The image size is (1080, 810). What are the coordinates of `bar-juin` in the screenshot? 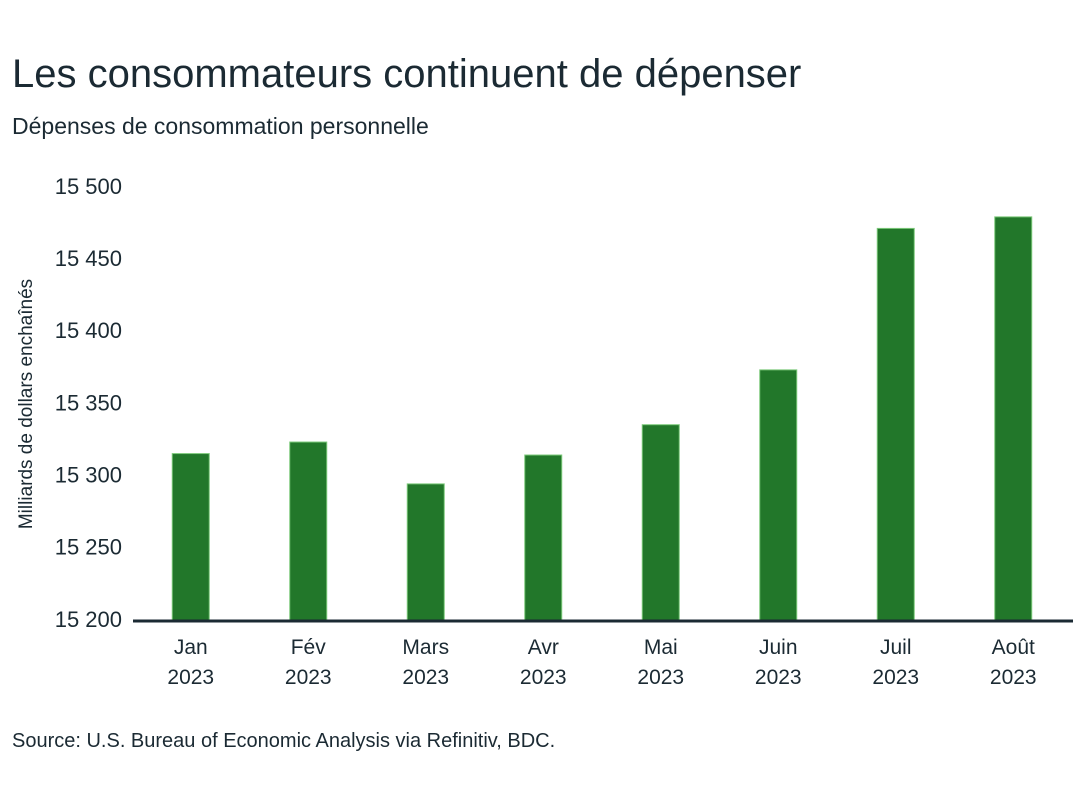 It's located at (778, 495).